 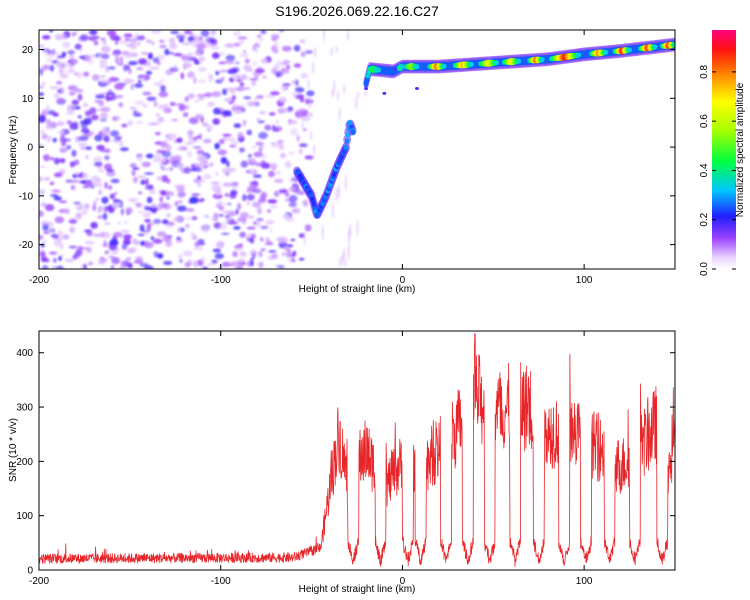 I want to click on snr-y-axis-label: SNR (10 * v/v), so click(x=13, y=450).